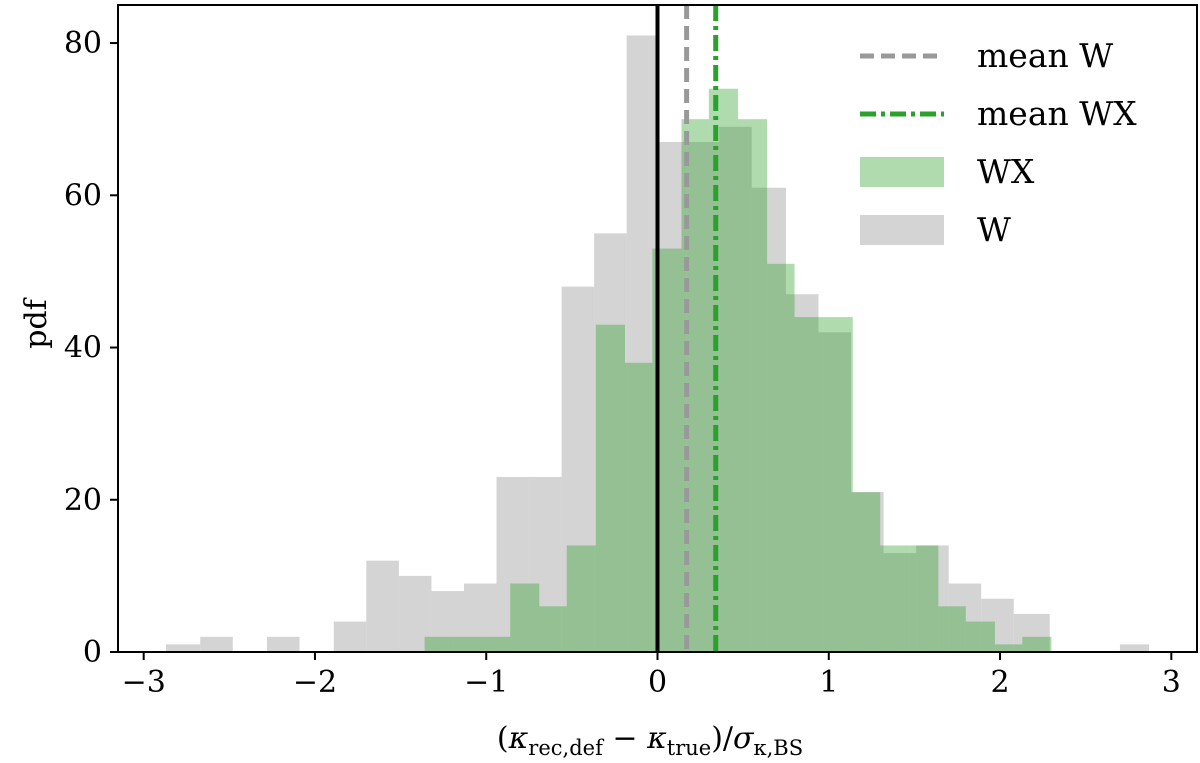  What do you see at coordinates (144, 682) in the screenshot?
I see `x-tick-label: −3` at bounding box center [144, 682].